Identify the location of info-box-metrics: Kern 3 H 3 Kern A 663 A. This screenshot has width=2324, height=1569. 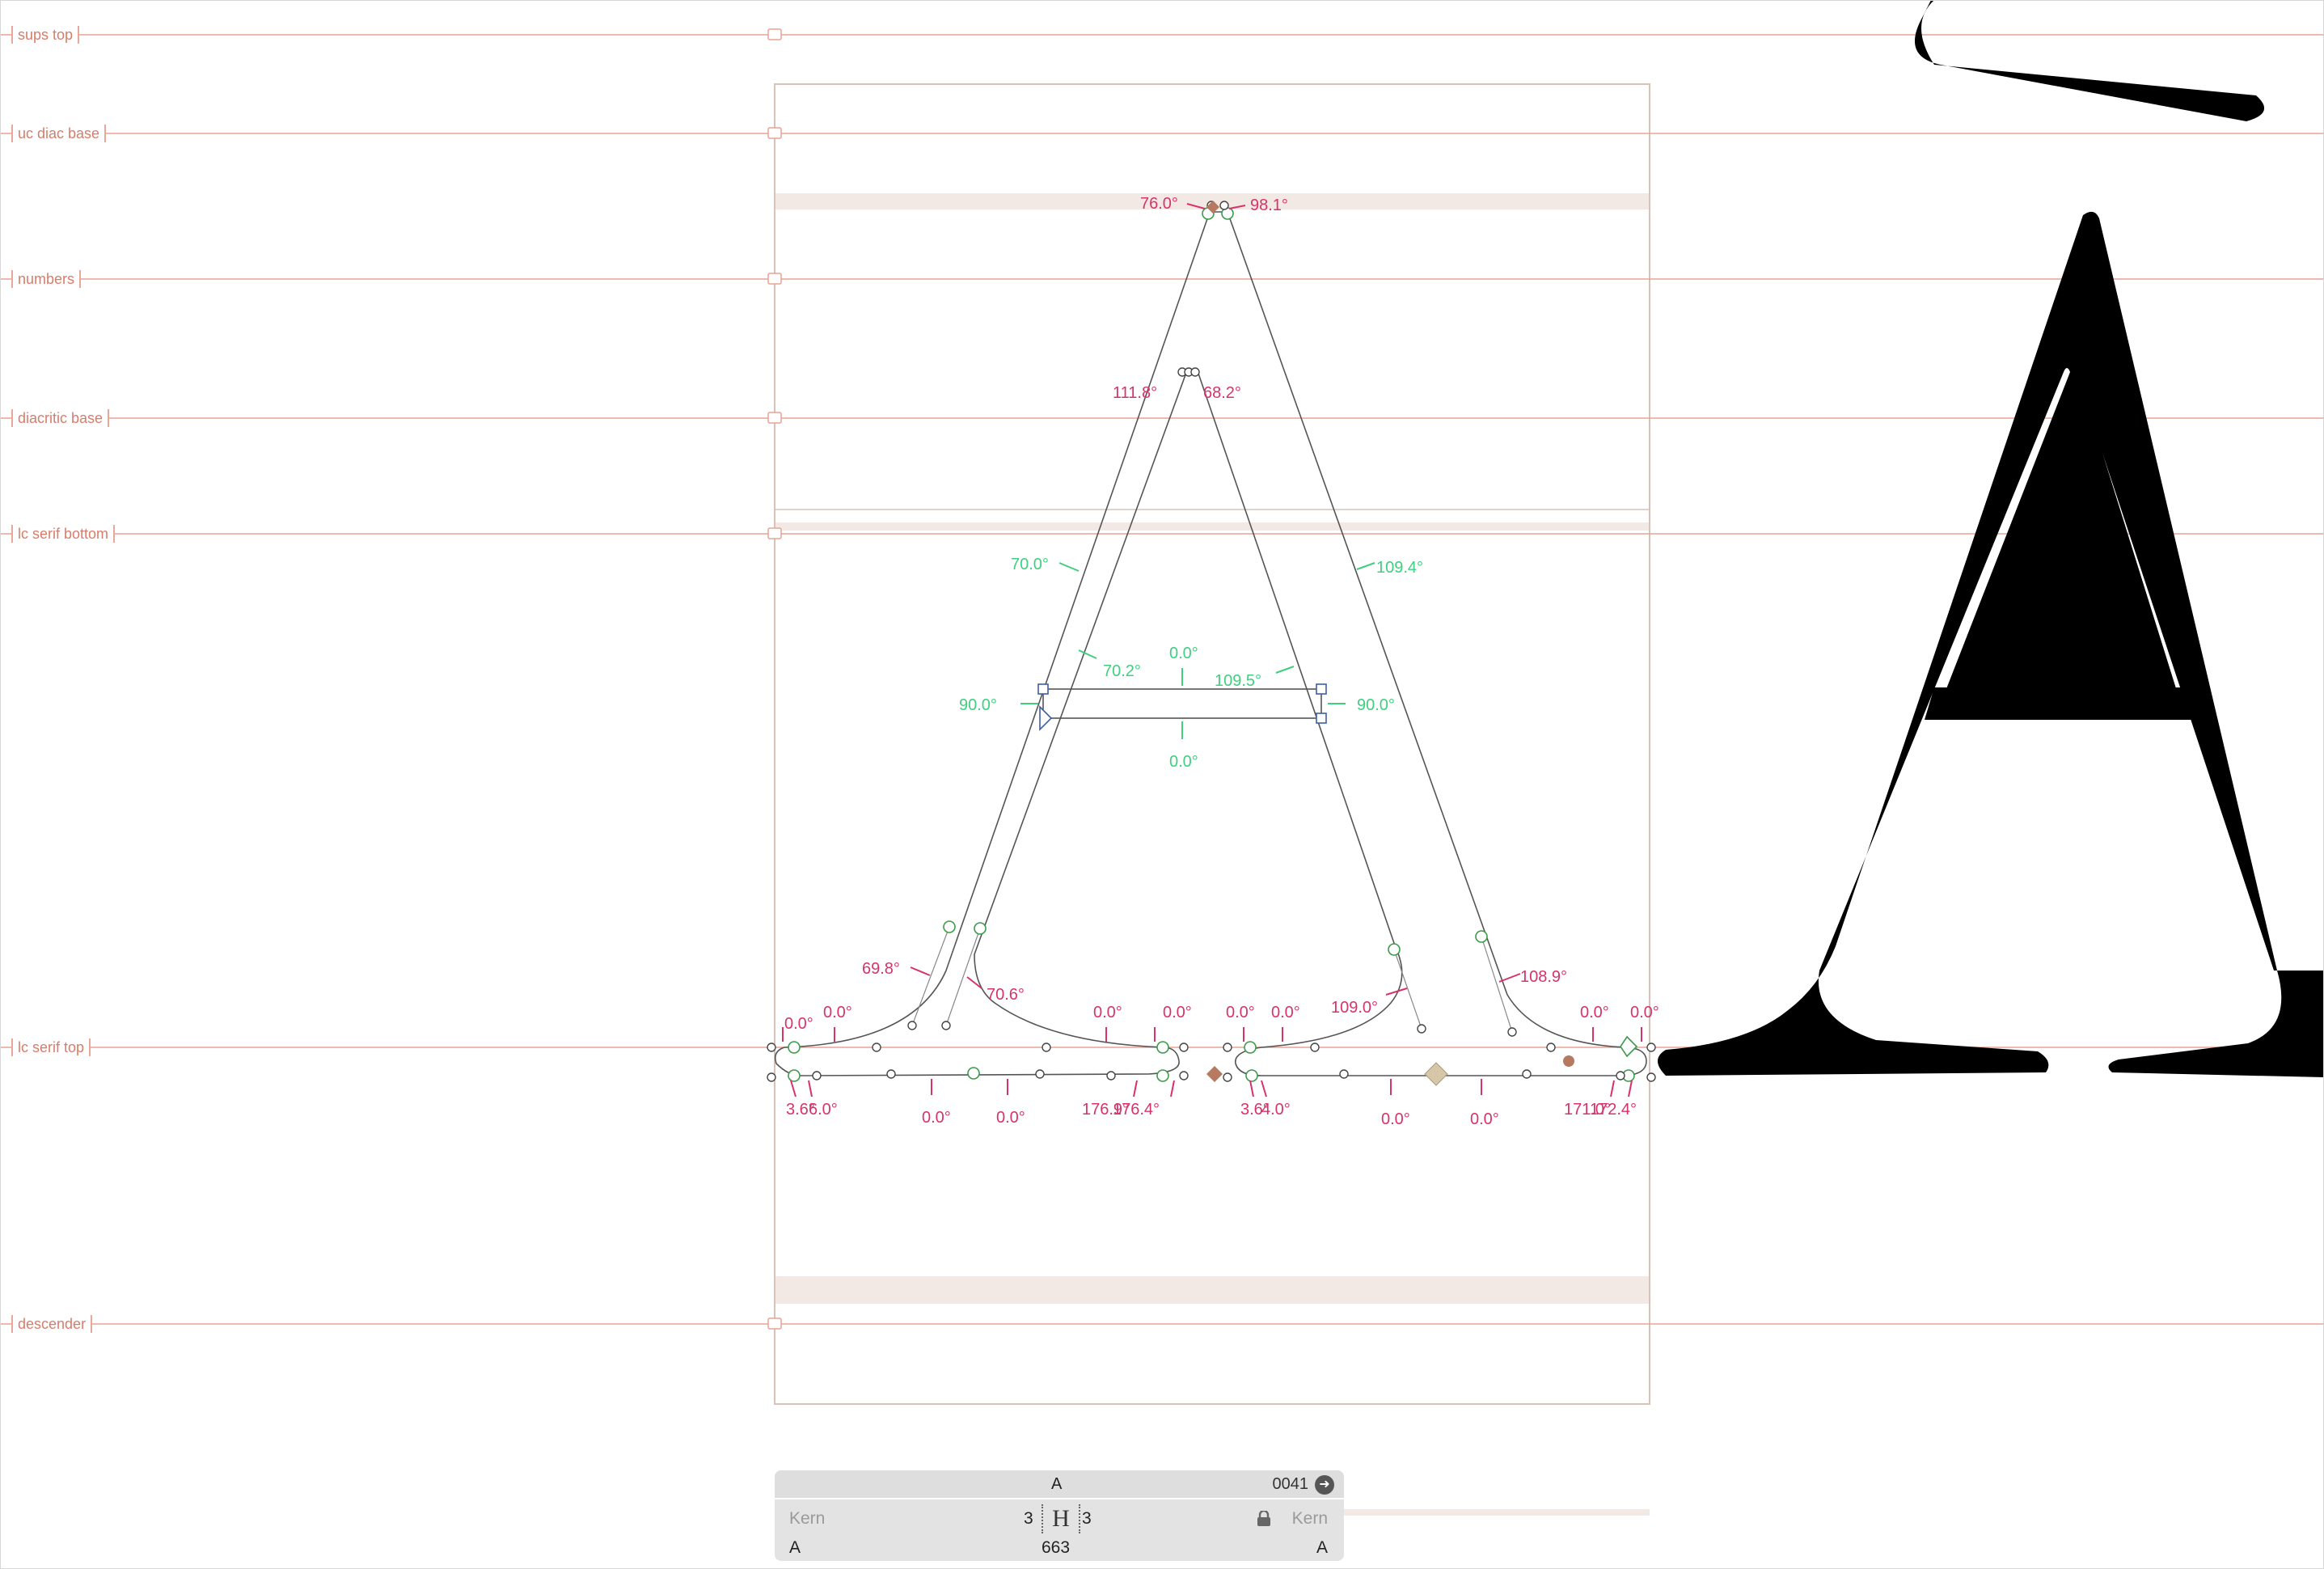
(1059, 1530).